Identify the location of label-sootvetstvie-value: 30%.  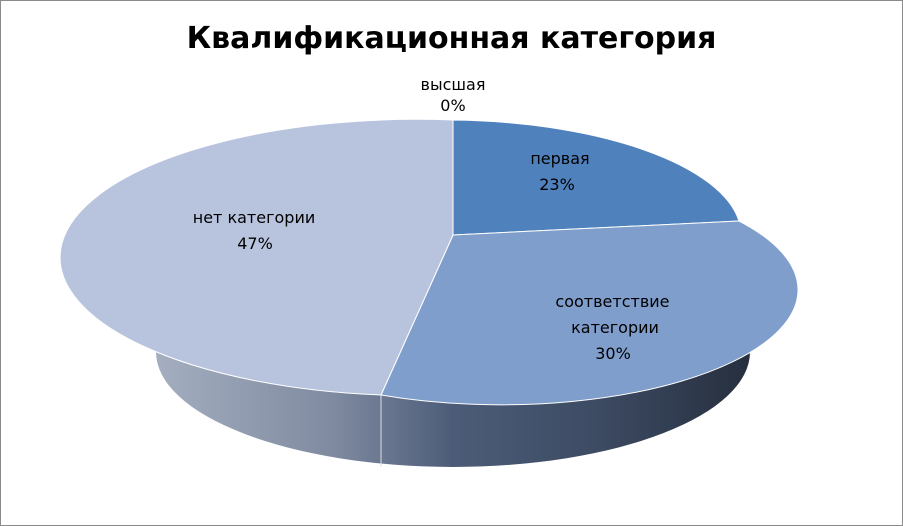
(613, 353).